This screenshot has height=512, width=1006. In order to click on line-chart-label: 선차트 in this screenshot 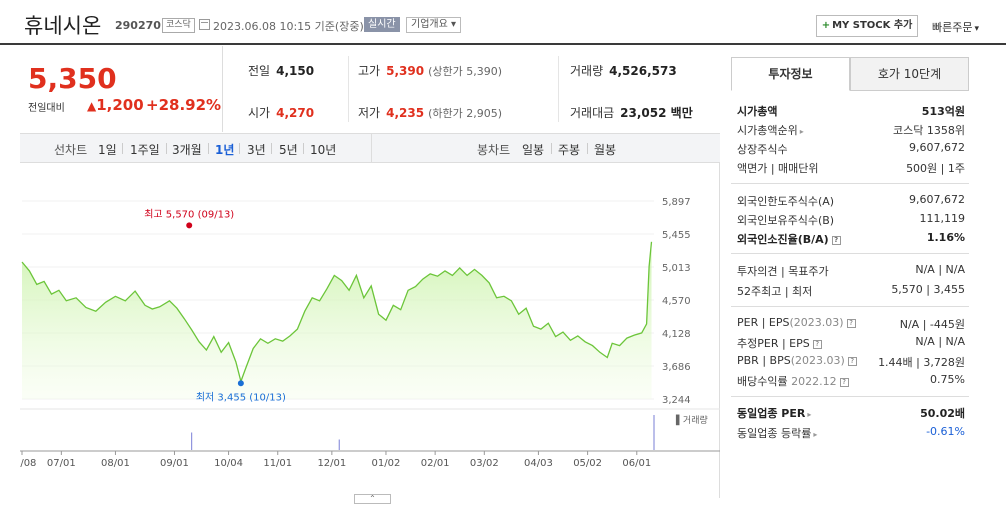, I will do `click(71, 150)`.